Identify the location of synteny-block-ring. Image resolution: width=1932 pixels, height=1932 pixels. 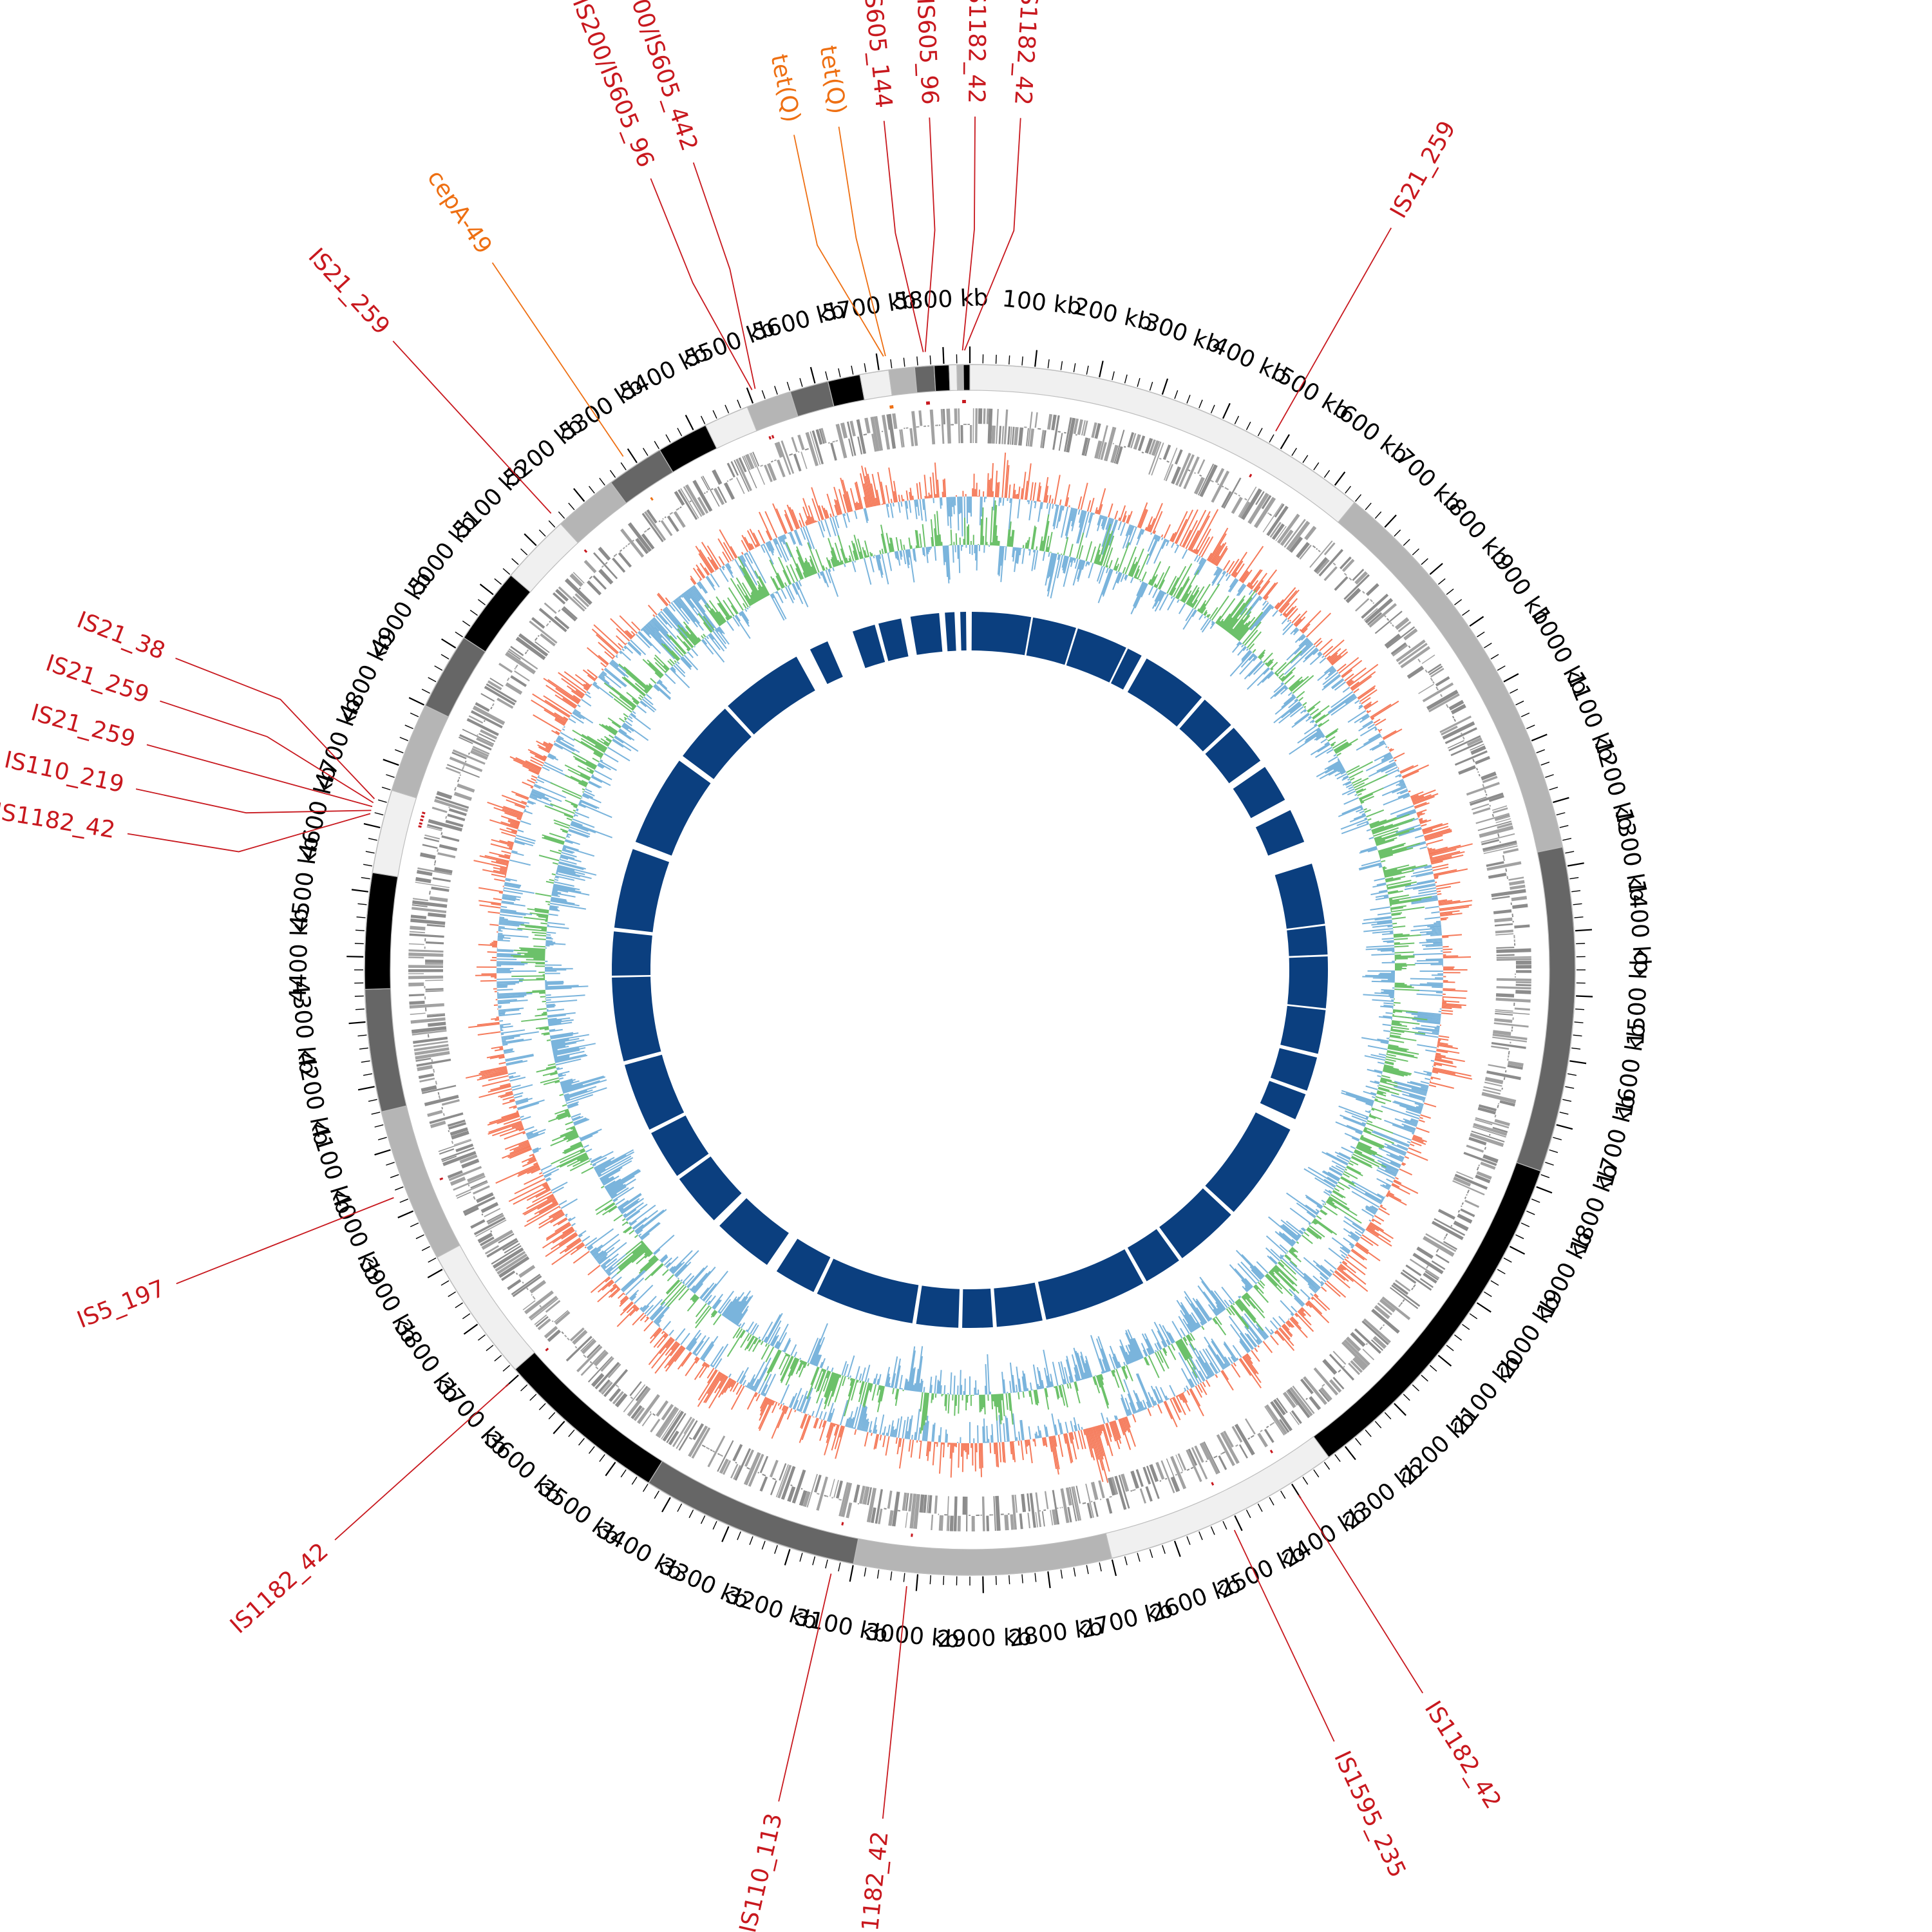
(970, 970).